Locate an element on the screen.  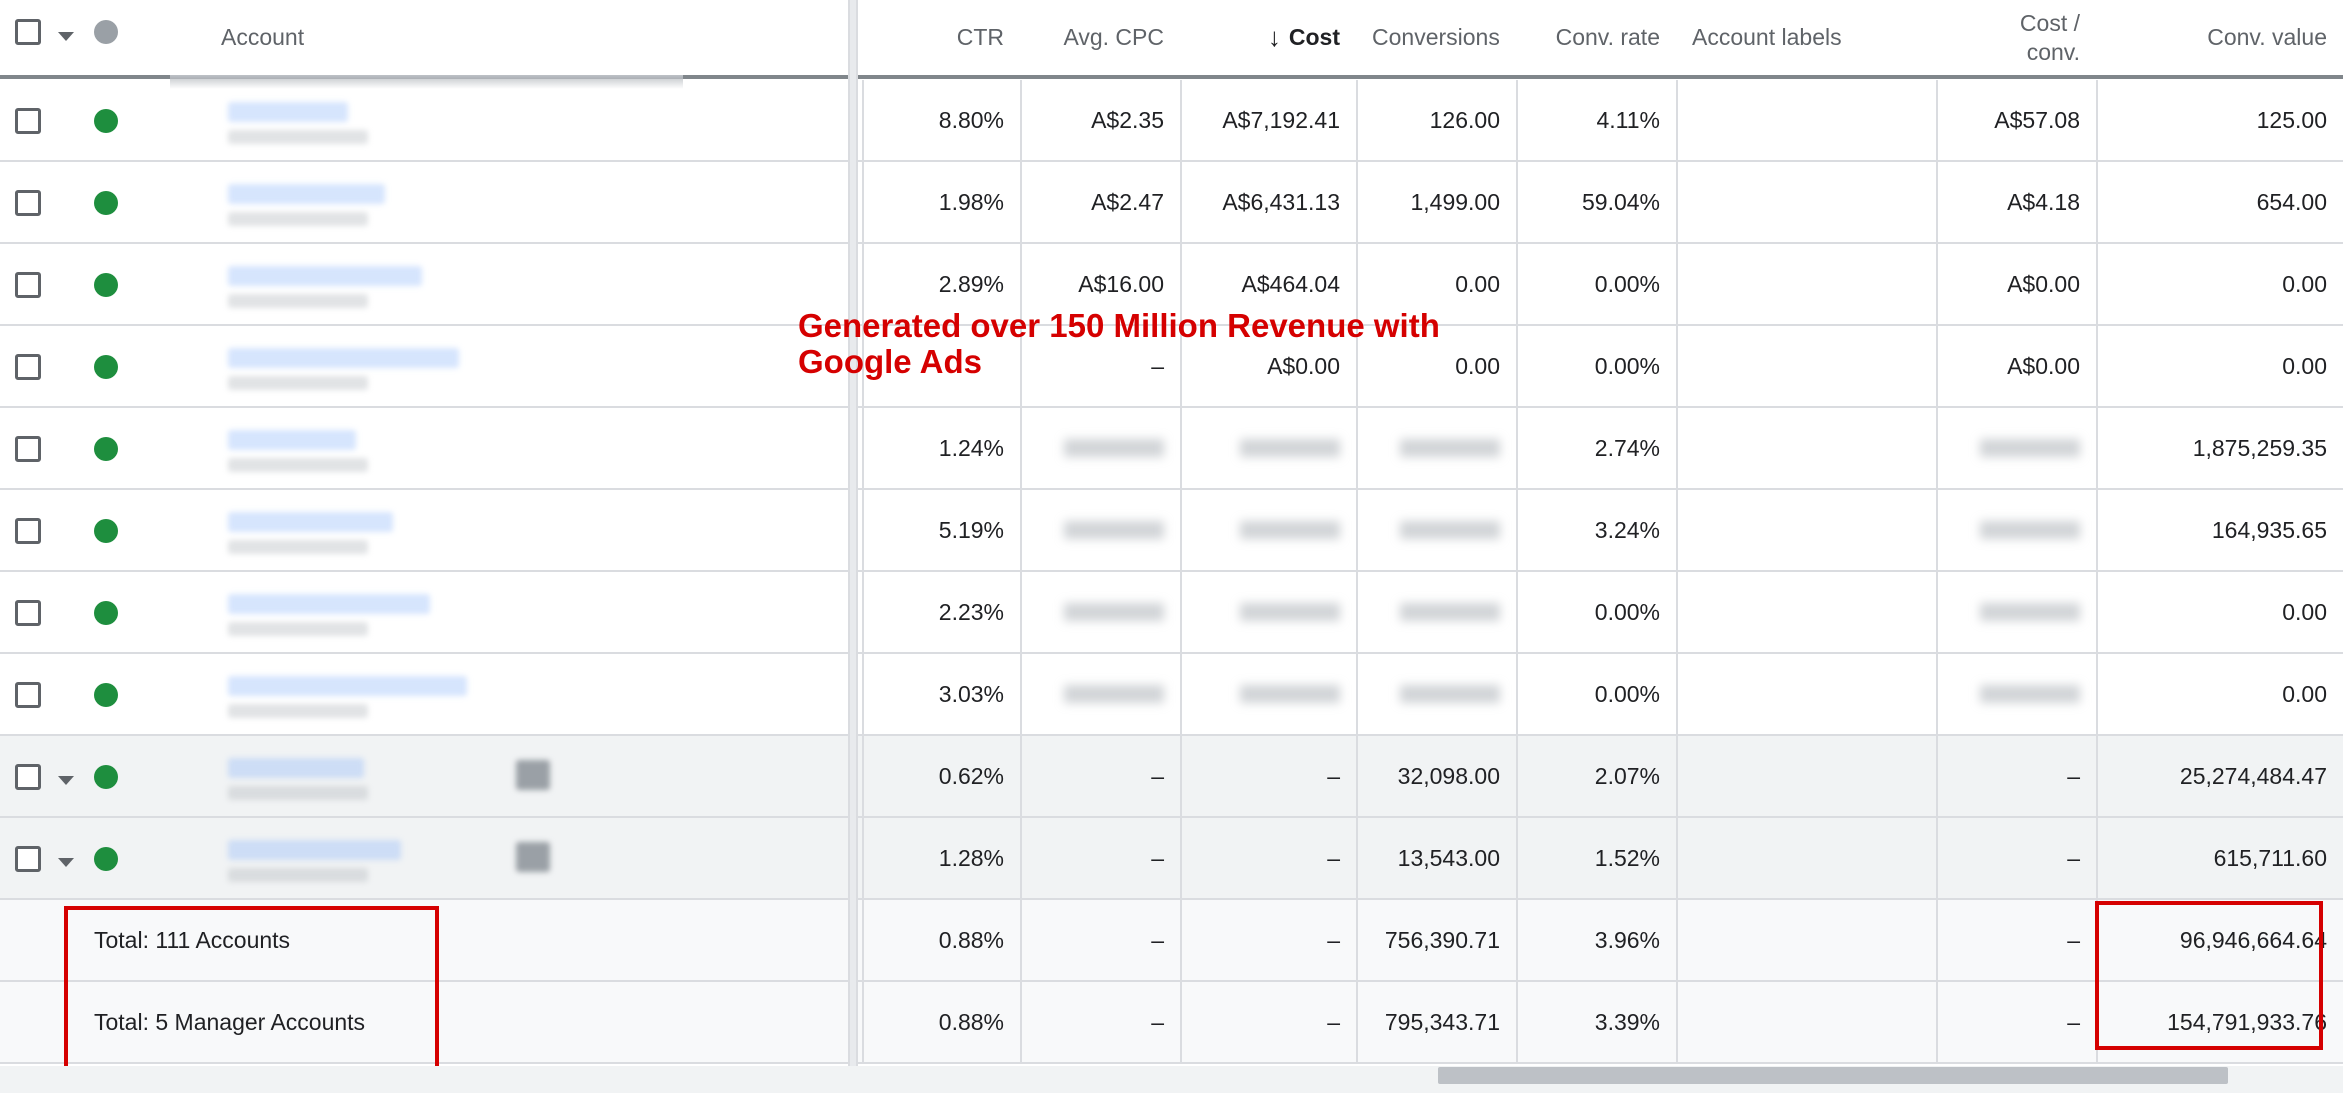
table-row: 2.89% A$16.00 A$464.04 0.00 0.00% A$0.00 0.00 is located at coordinates (1171, 285).